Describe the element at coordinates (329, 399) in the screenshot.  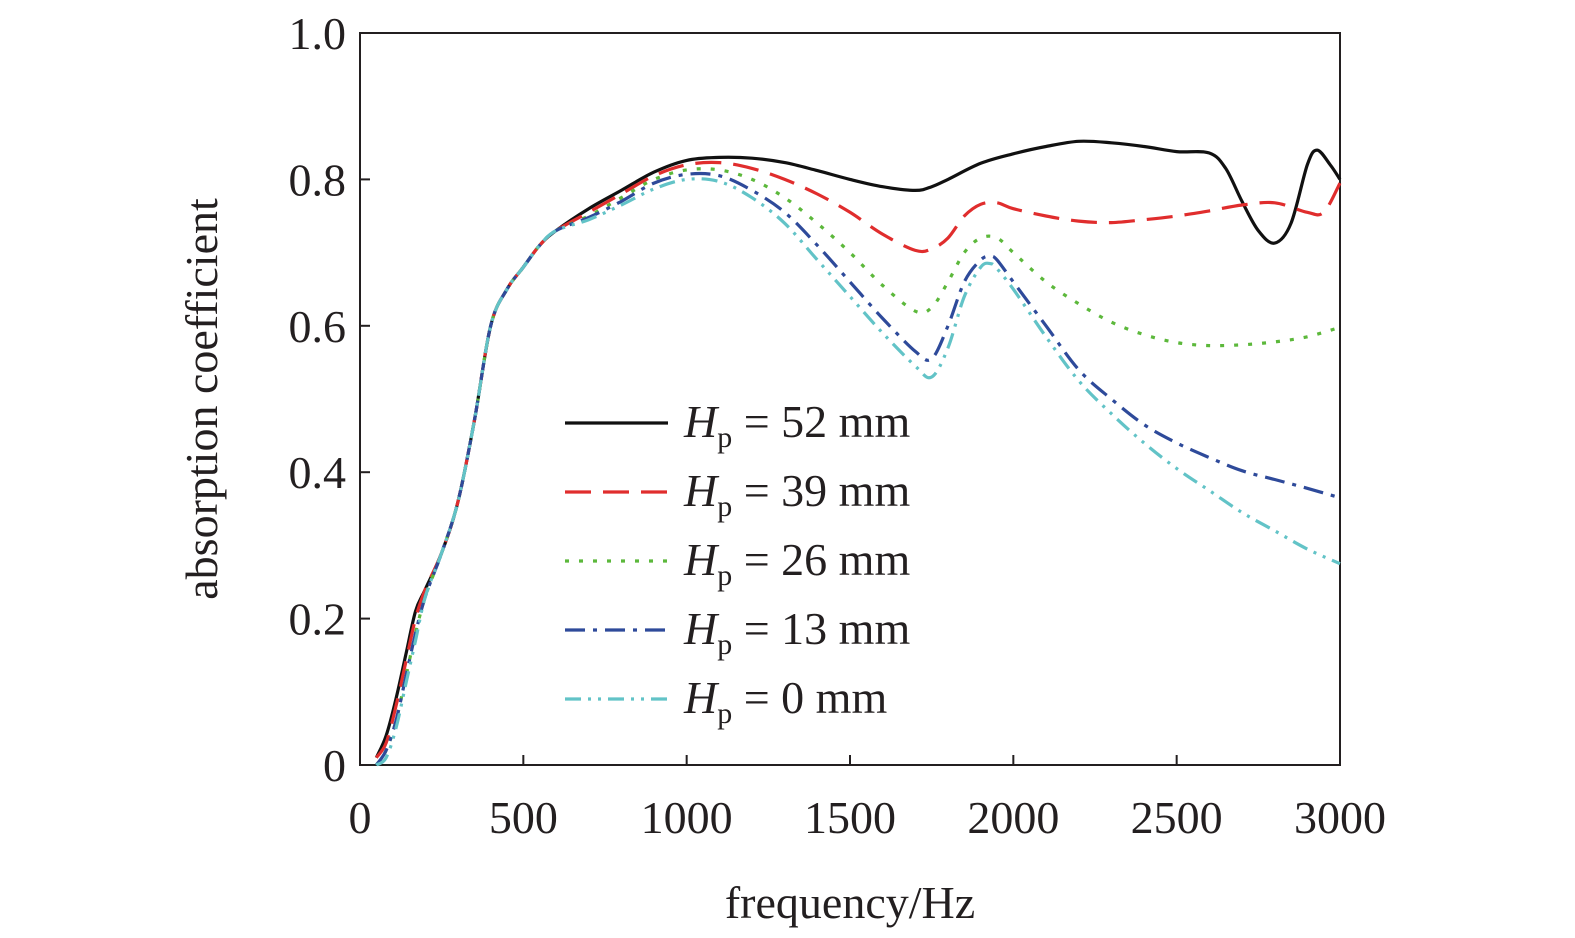
I see `y-axis: 0 0.2 0.4 0.6 0.8 1.0` at that location.